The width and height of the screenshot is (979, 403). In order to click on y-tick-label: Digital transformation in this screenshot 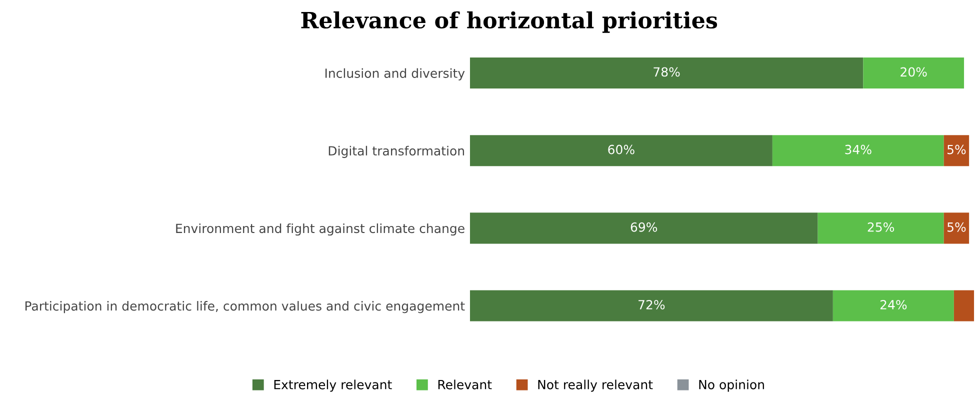, I will do `click(396, 152)`.